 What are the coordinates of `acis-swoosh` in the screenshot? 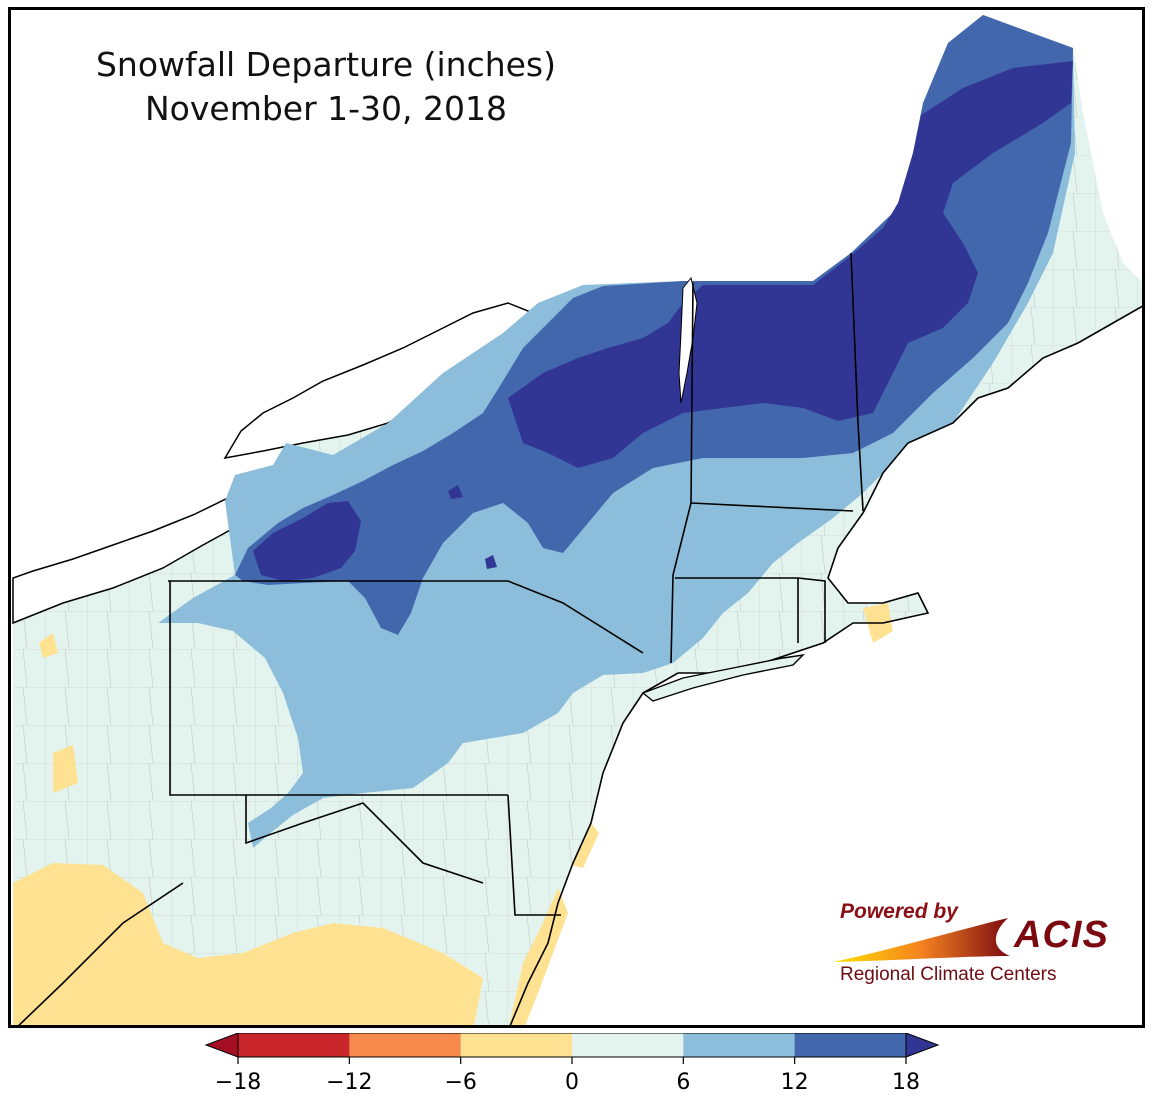 It's located at (921, 940).